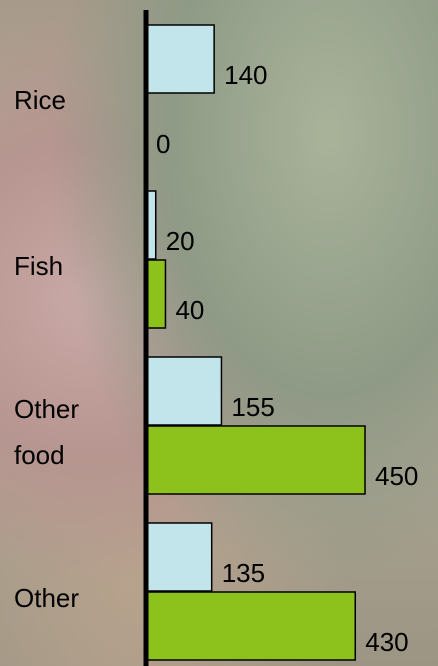 Image resolution: width=438 pixels, height=666 pixels. I want to click on category-label: Other food, so click(47, 432).